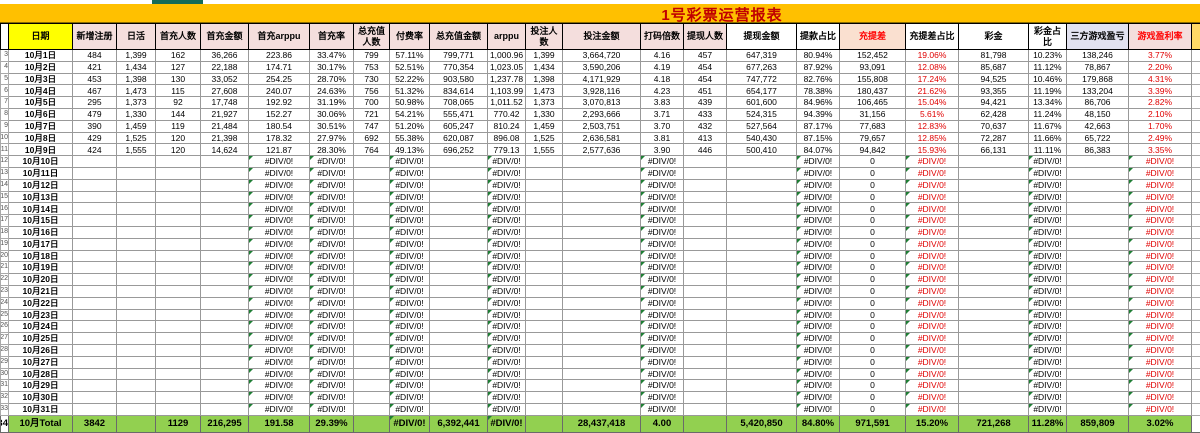  What do you see at coordinates (1160, 102) in the screenshot?
I see `cell: 2.82%` at bounding box center [1160, 102].